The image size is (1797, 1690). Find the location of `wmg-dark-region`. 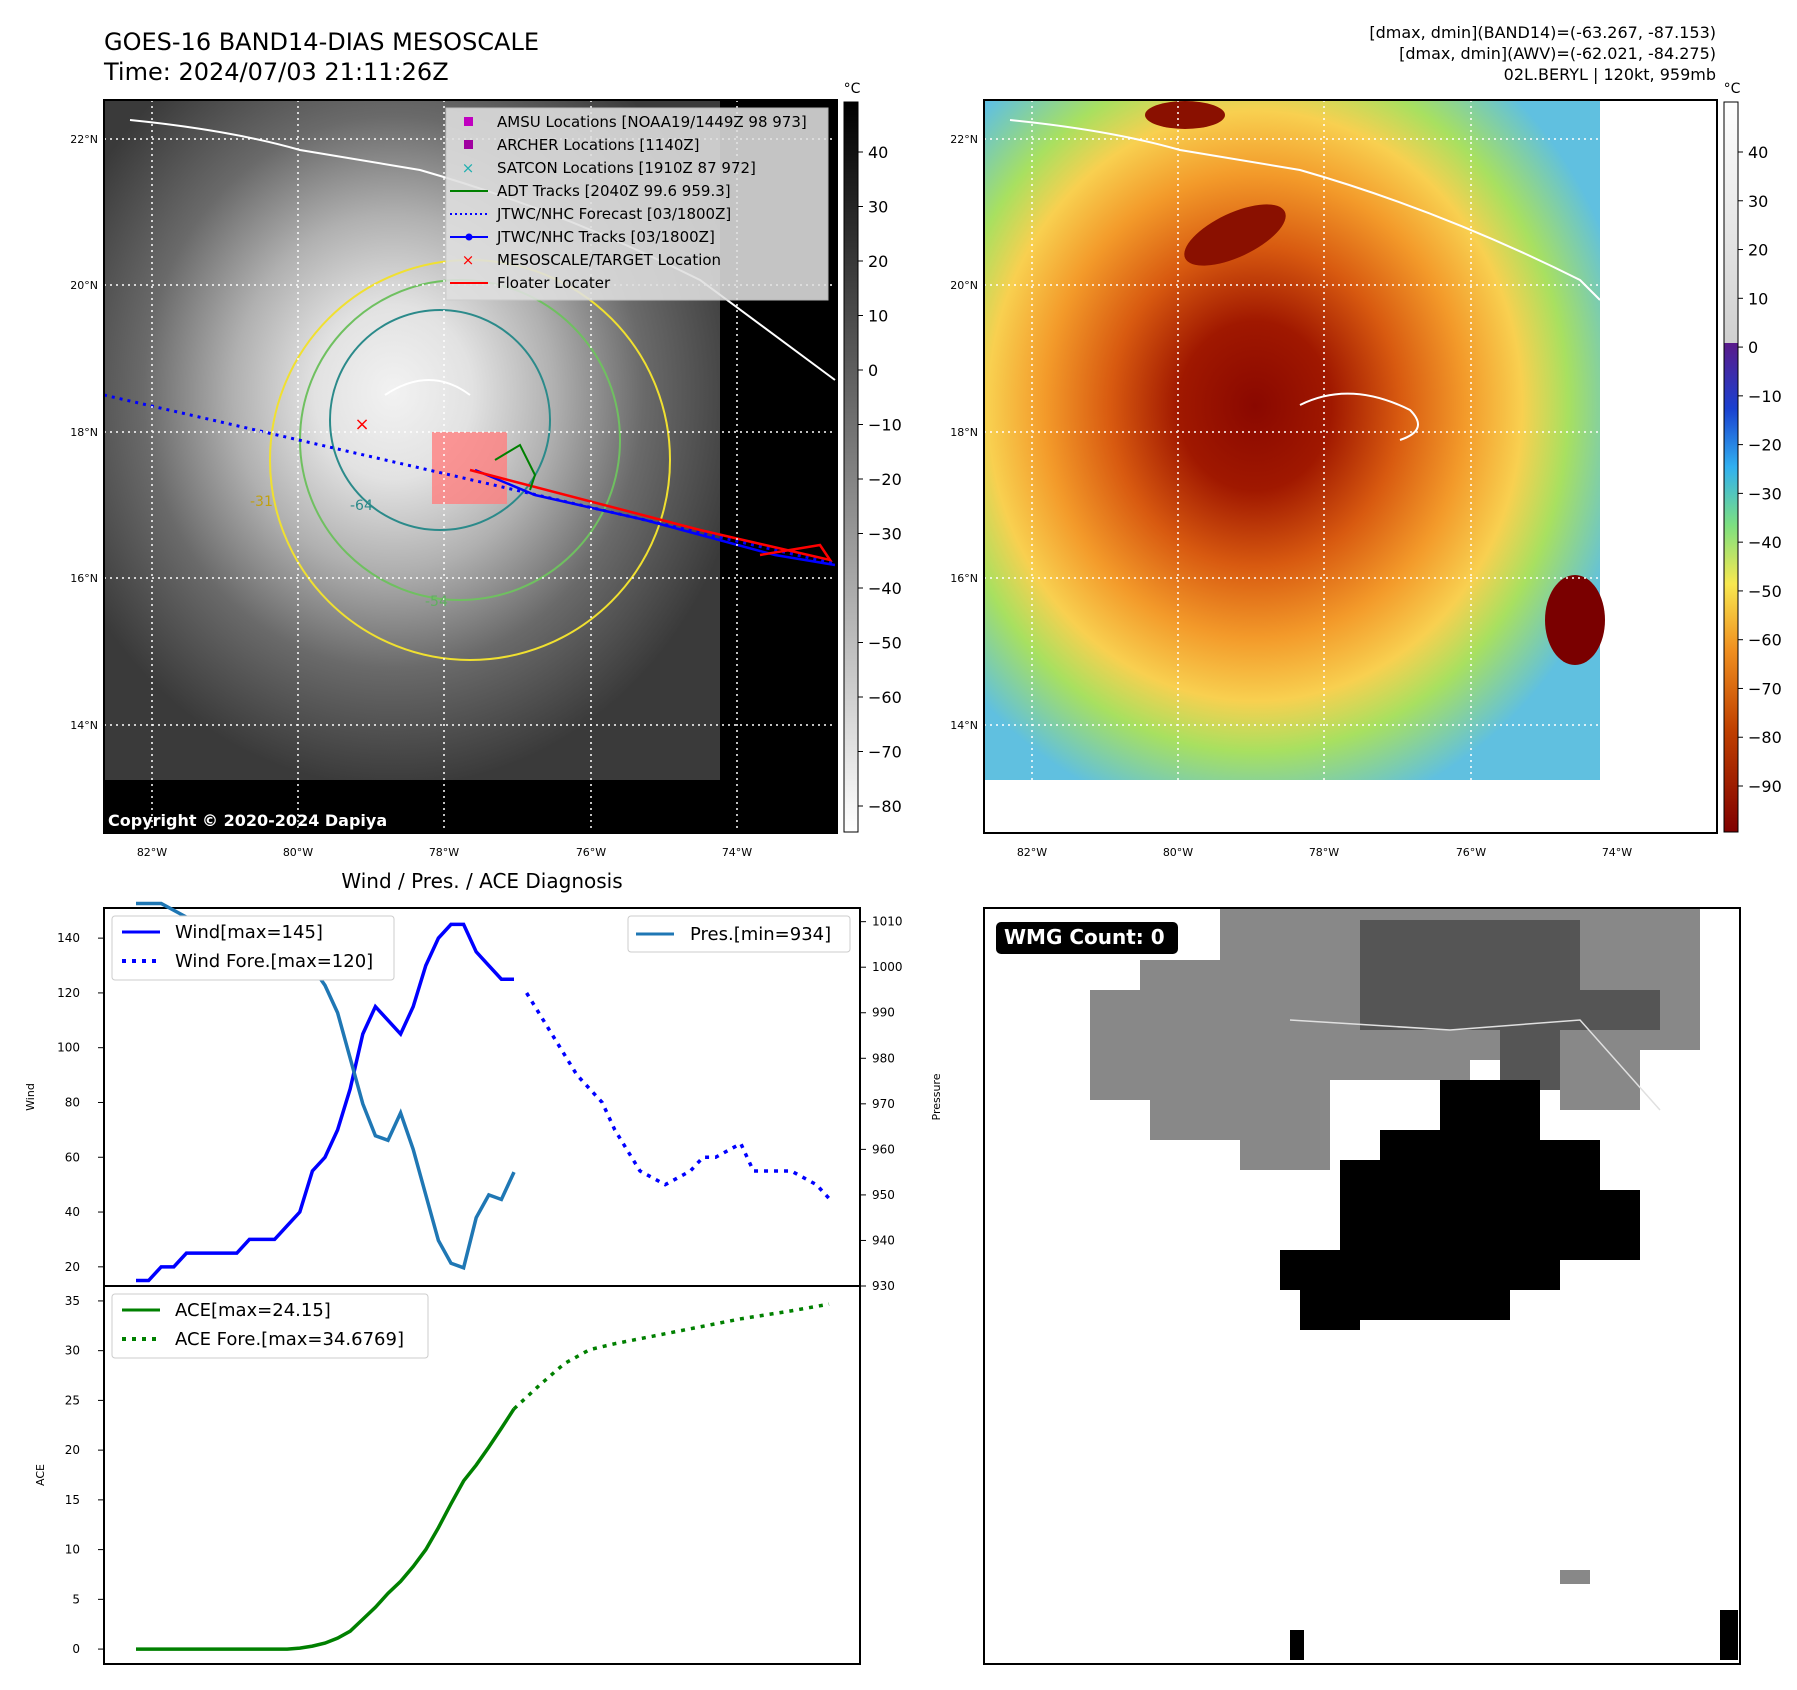

wmg-dark-region is located at coordinates (1510, 1005).